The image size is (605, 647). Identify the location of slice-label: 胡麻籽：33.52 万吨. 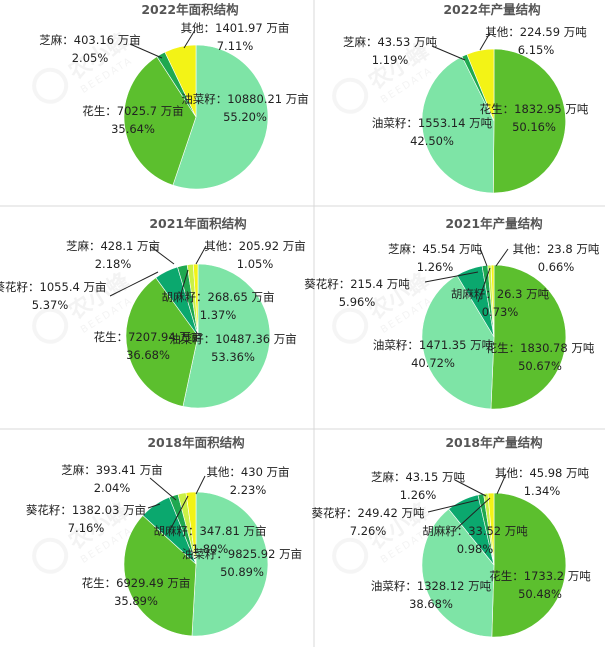
(475, 531).